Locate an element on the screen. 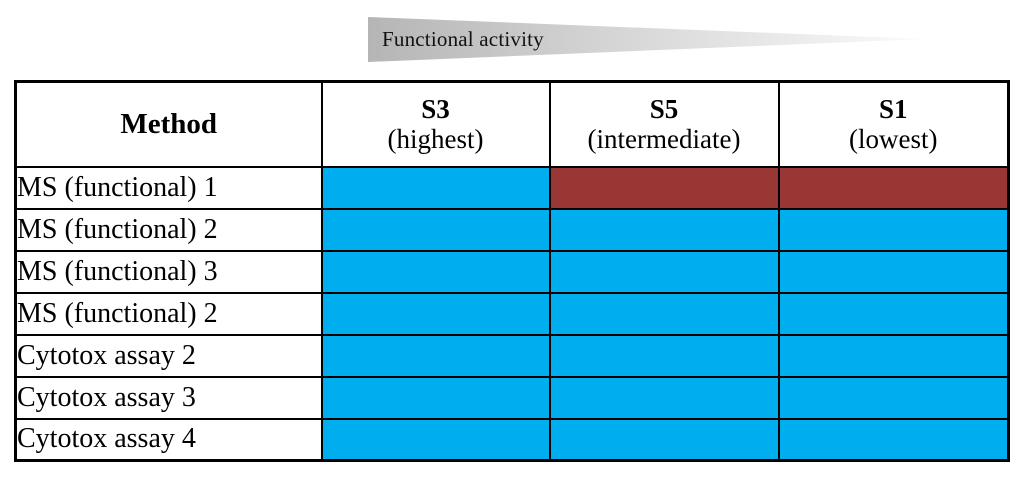 Image resolution: width=1024 pixels, height=483 pixels. column-header-s1-subtitle: (lowest) is located at coordinates (893, 139).